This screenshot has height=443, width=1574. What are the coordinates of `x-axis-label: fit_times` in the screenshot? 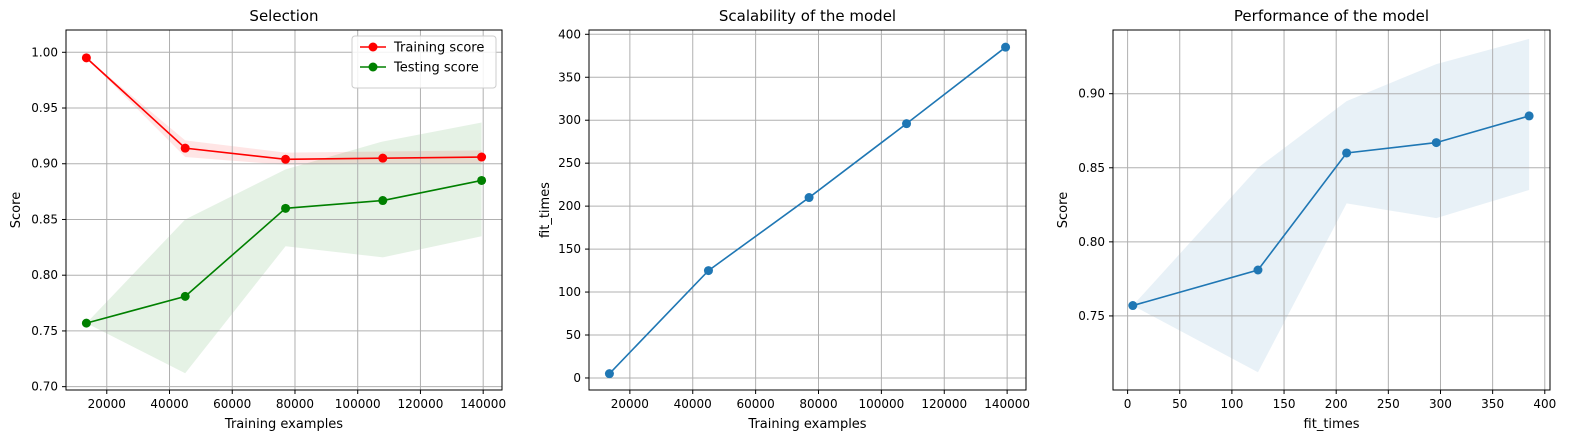 It's located at (1332, 424).